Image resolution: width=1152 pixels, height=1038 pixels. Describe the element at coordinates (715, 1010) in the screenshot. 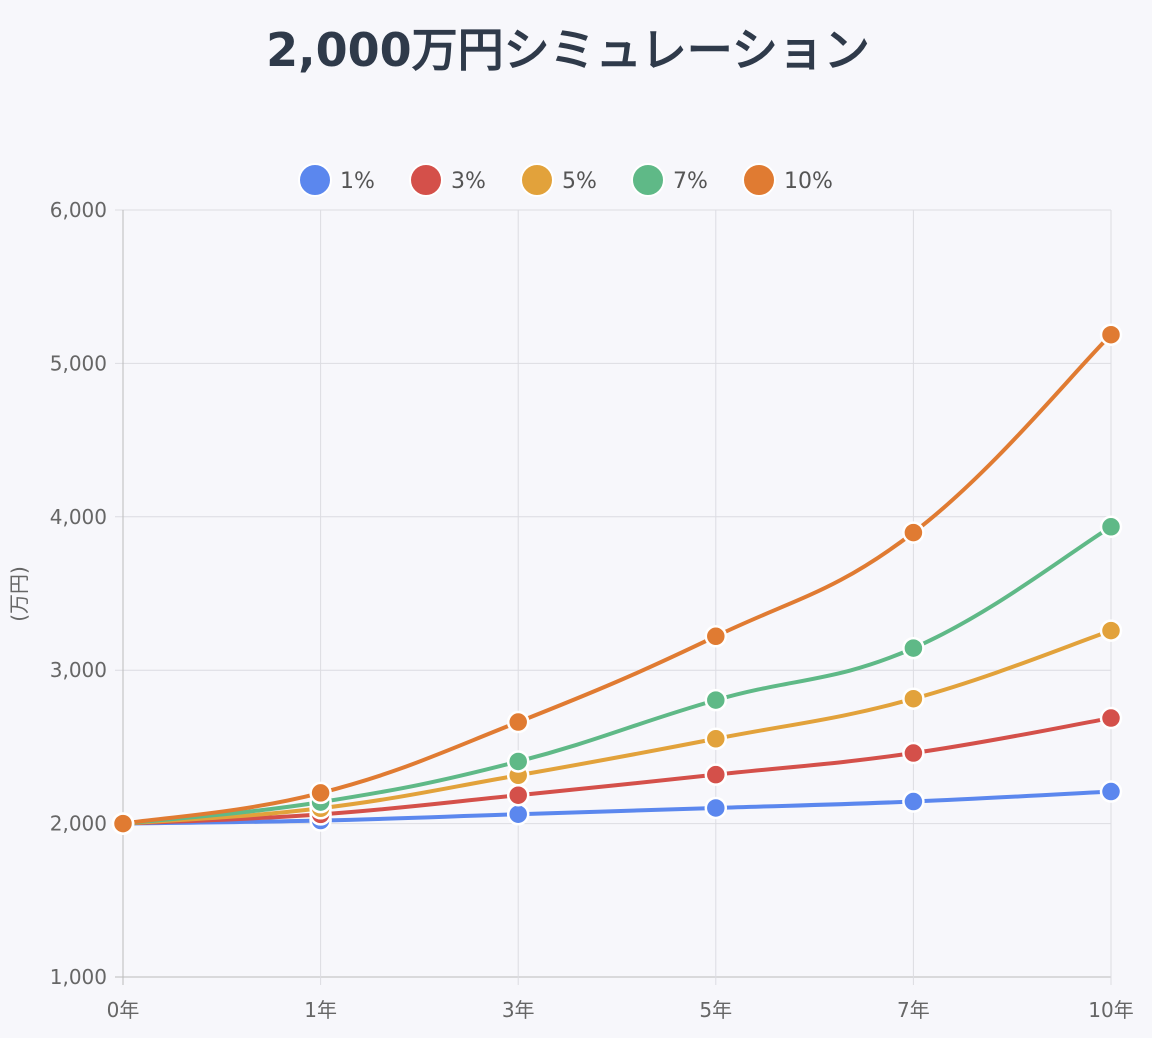

I see `x-tick-label: 5年` at that location.